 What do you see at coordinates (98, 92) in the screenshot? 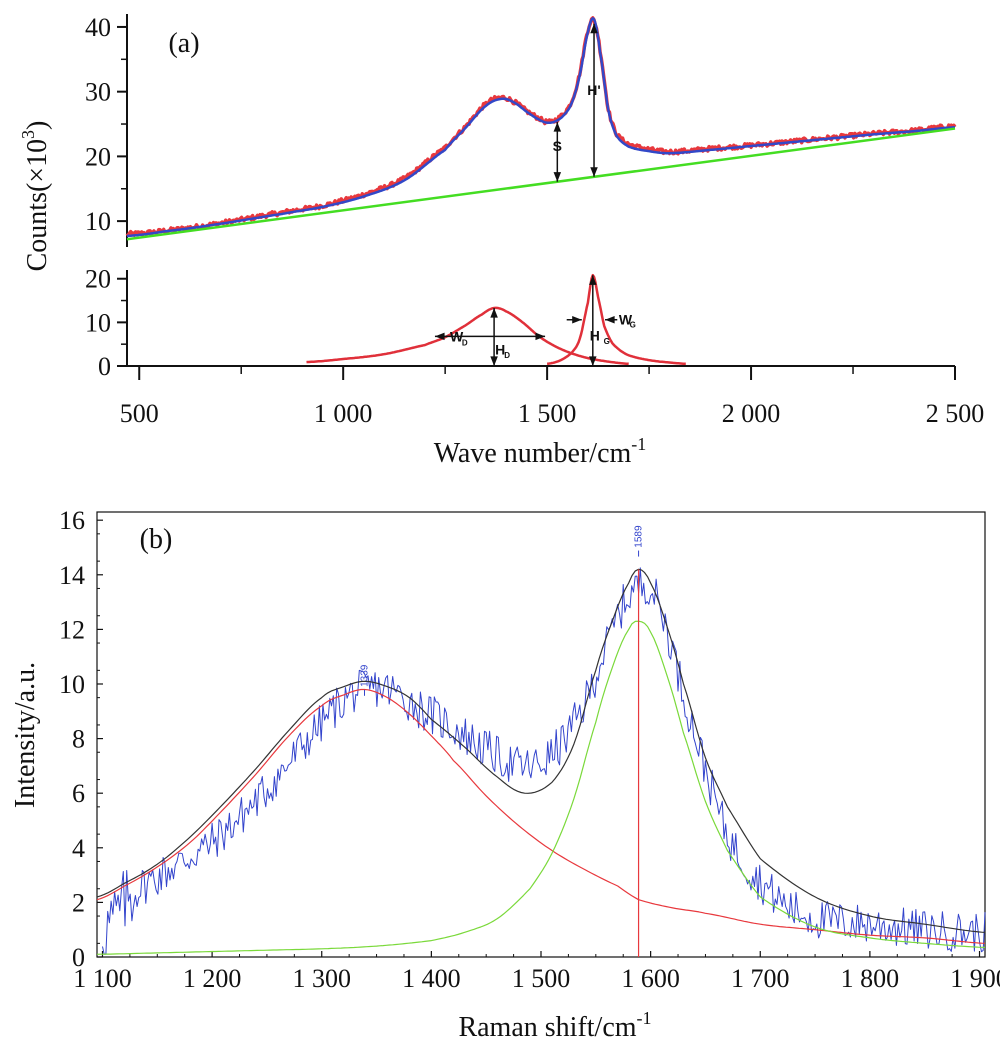
I see `upper-y-tick-label: 30` at bounding box center [98, 92].